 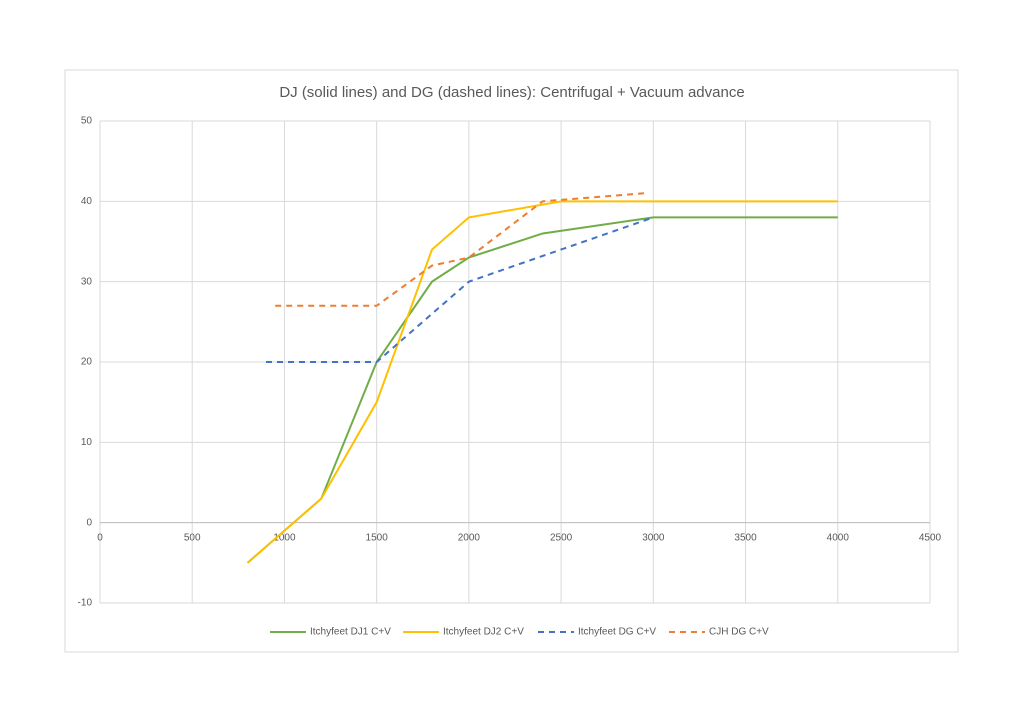 I want to click on y-tick-label: 10, so click(x=87, y=442).